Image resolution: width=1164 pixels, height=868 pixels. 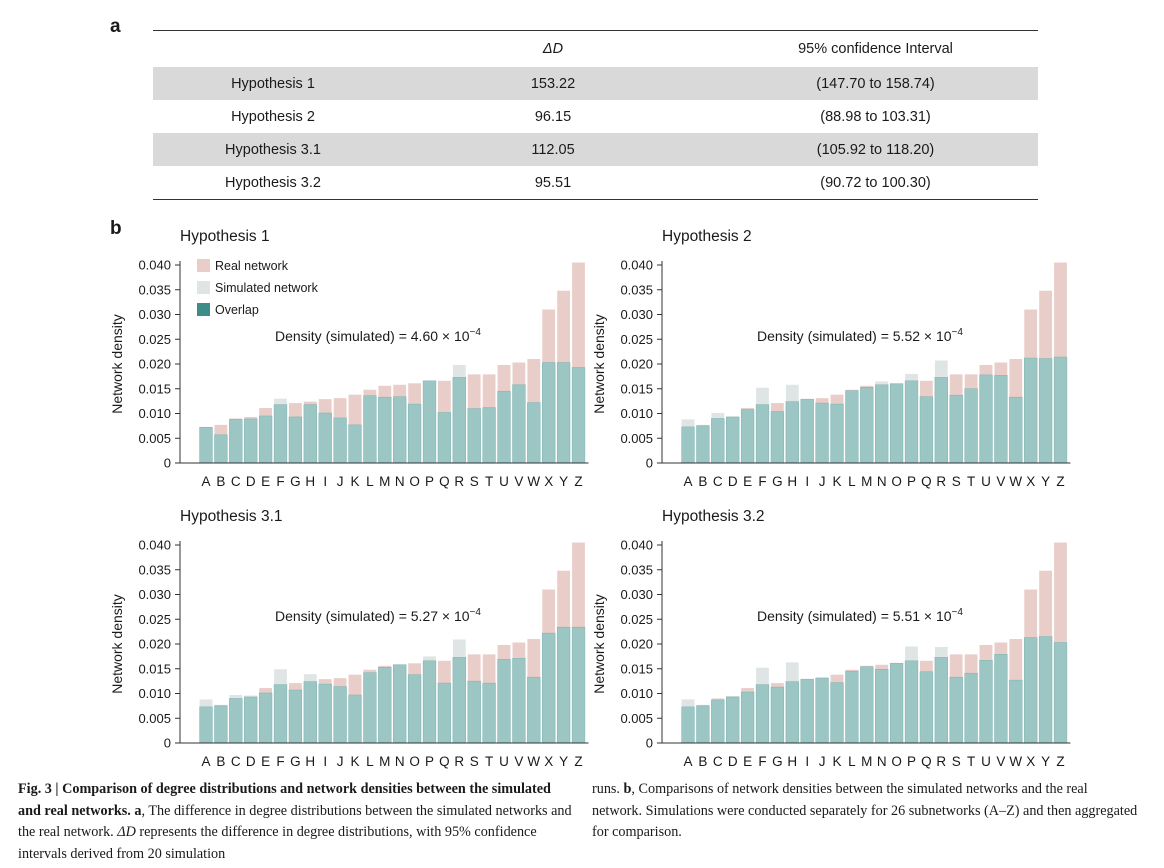 I want to click on y-tick-label: 0.025, so click(x=636, y=339).